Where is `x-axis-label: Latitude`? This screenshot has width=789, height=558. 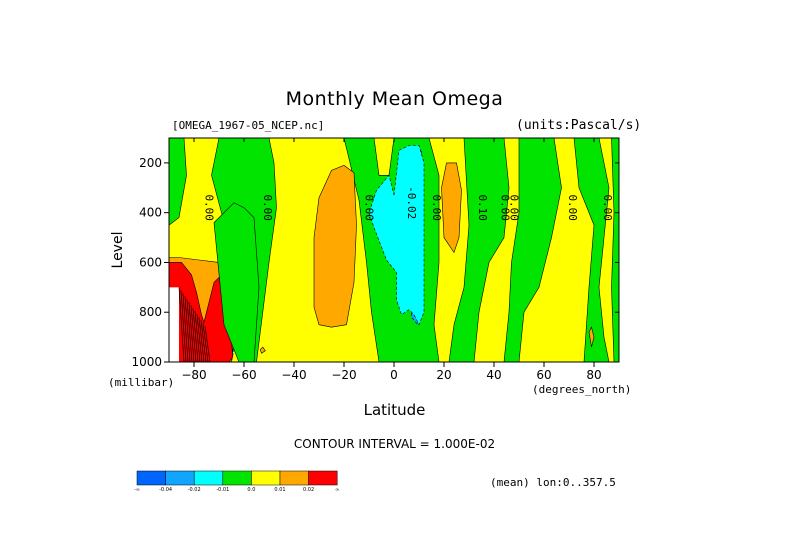
x-axis-label: Latitude is located at coordinates (394, 410).